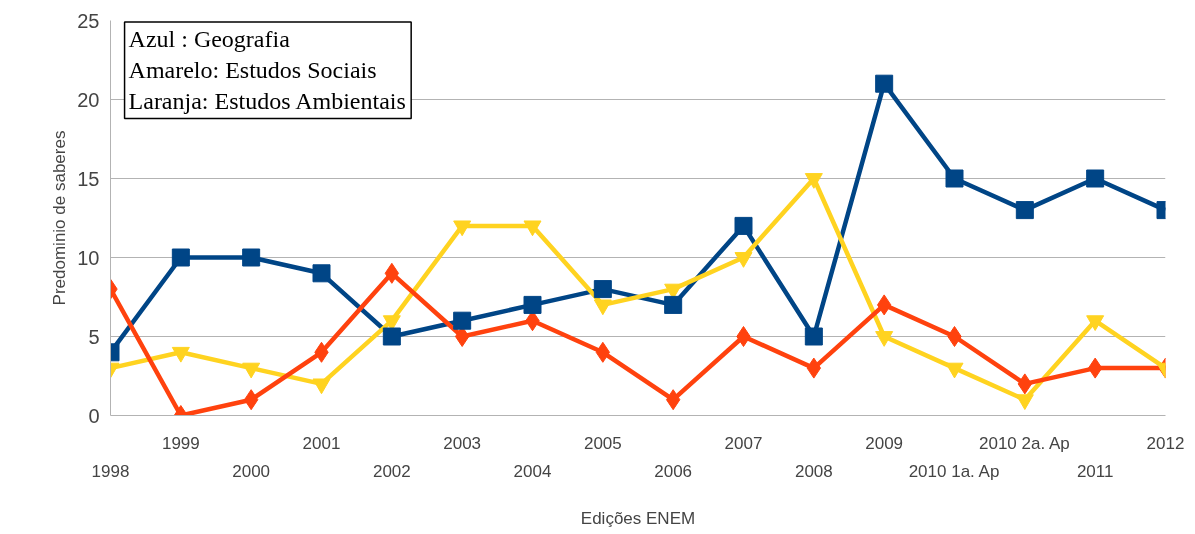 The width and height of the screenshot is (1195, 534). What do you see at coordinates (1095, 471) in the screenshot?
I see `x-tick-label: 2011` at bounding box center [1095, 471].